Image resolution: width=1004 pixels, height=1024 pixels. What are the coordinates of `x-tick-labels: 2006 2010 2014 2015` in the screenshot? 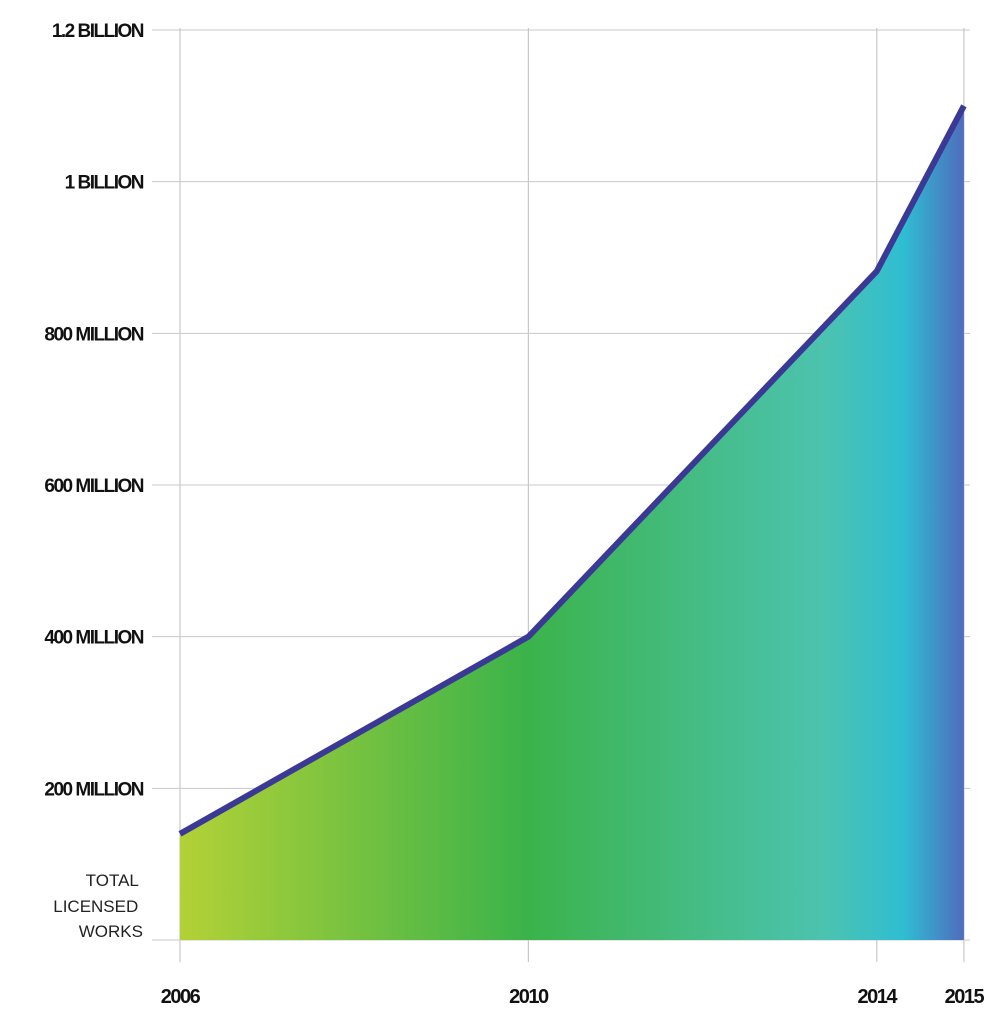 It's located at (573, 997).